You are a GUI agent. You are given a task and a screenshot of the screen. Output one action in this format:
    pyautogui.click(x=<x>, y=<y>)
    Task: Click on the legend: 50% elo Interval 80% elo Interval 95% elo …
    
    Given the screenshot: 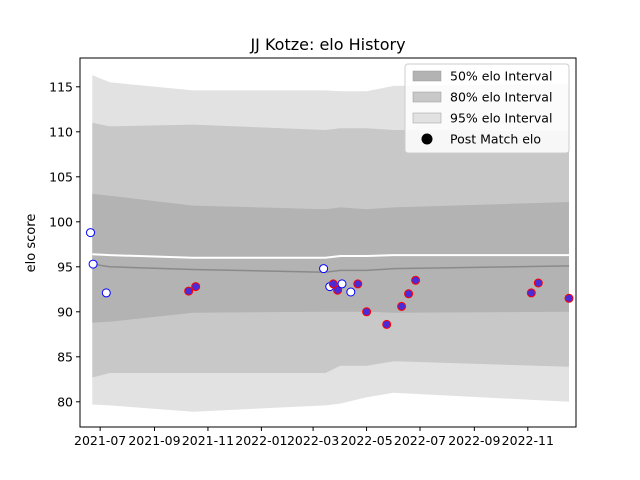 What is the action you would take?
    pyautogui.click(x=487, y=108)
    